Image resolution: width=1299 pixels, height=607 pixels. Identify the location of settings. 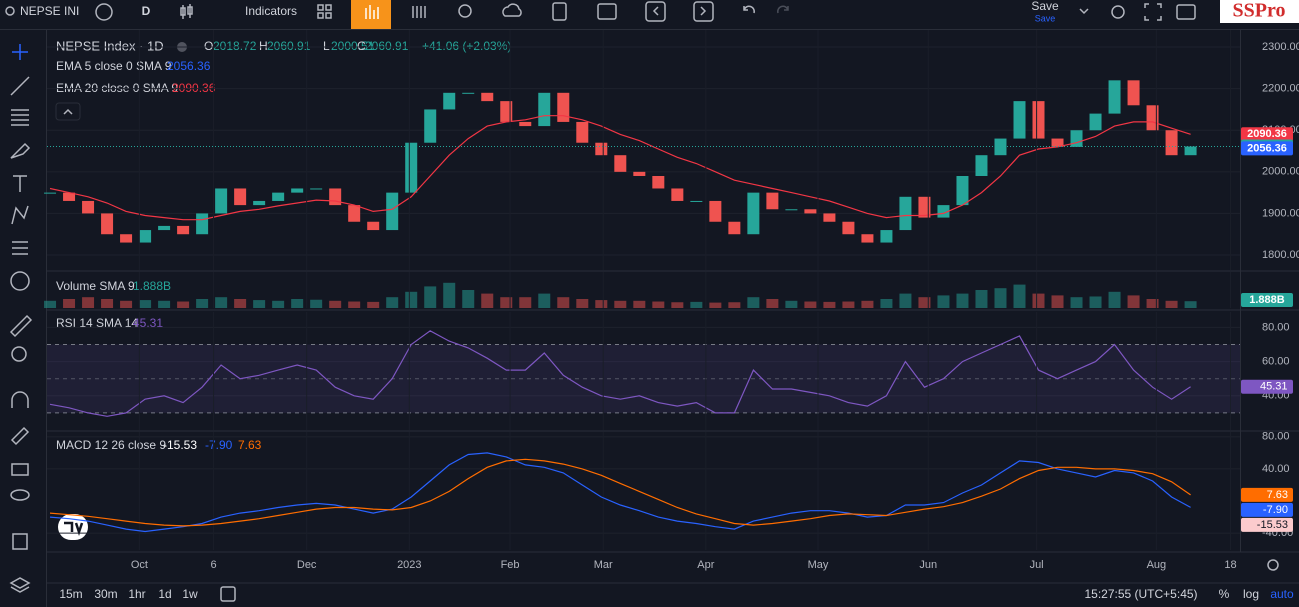
(465, 11).